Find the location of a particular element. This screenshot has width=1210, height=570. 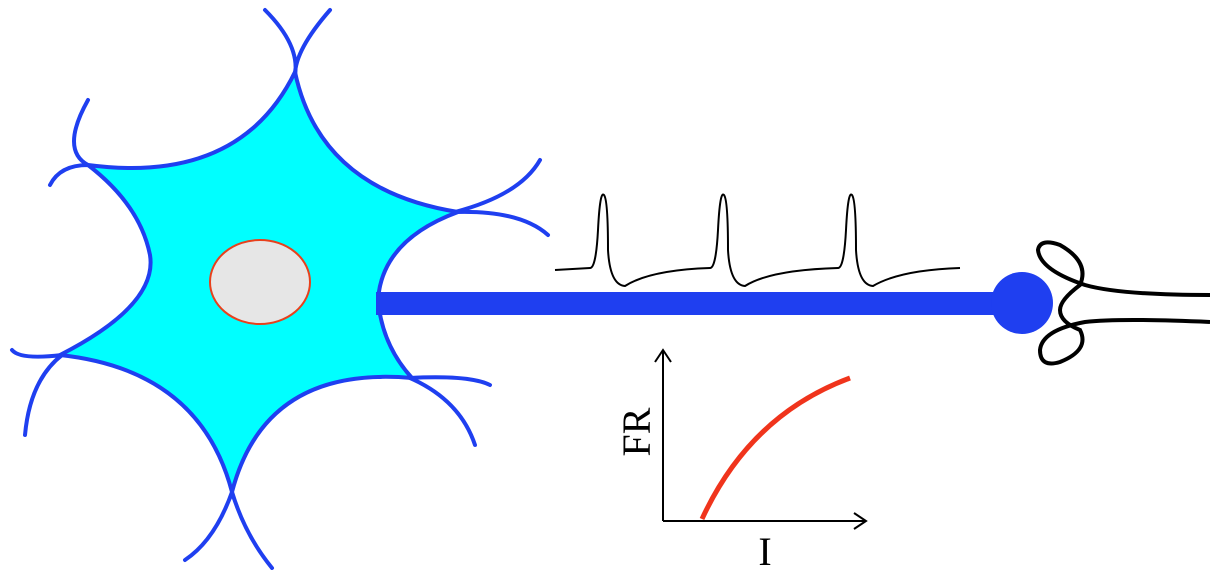

x-label: I is located at coordinates (764, 549).